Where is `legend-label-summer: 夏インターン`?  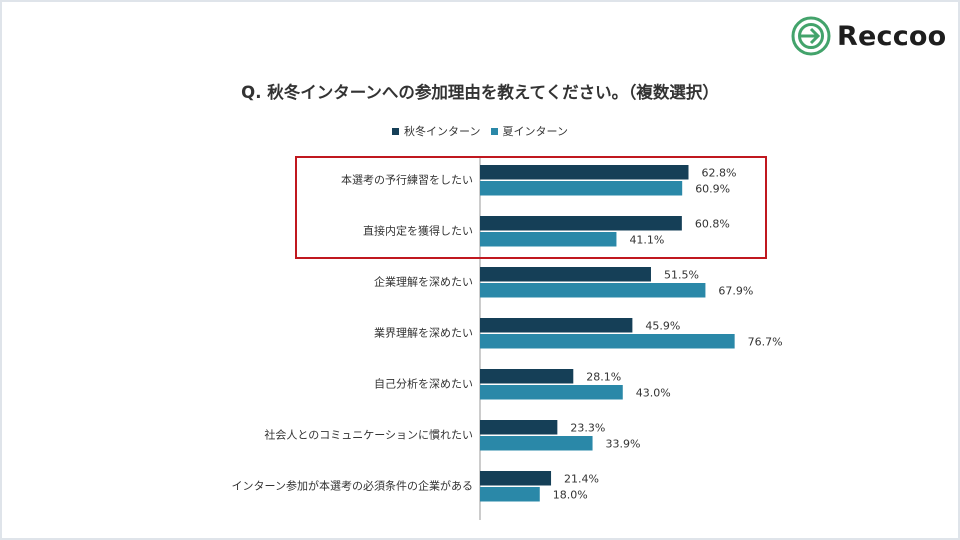
legend-label-summer: 夏インターン is located at coordinates (535, 131).